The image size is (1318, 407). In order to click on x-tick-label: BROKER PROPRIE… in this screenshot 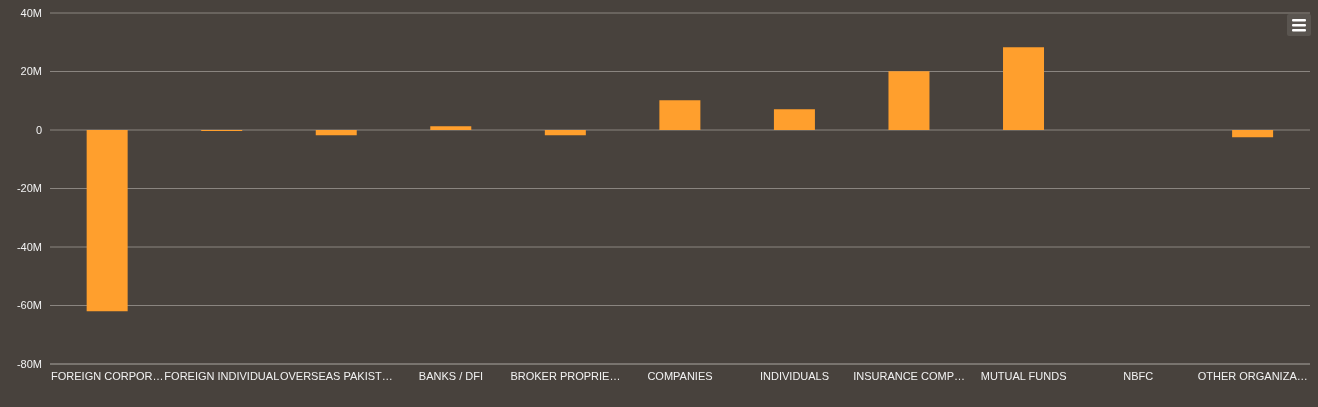, I will do `click(565, 375)`.